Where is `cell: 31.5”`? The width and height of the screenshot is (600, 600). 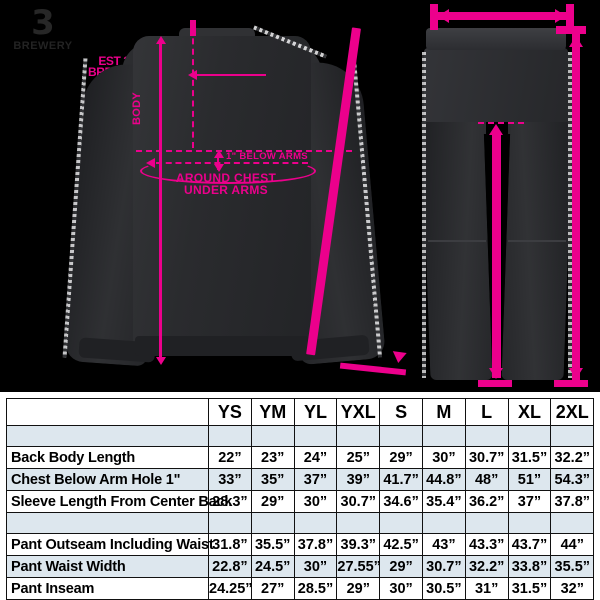 cell: 31.5” is located at coordinates (529, 457).